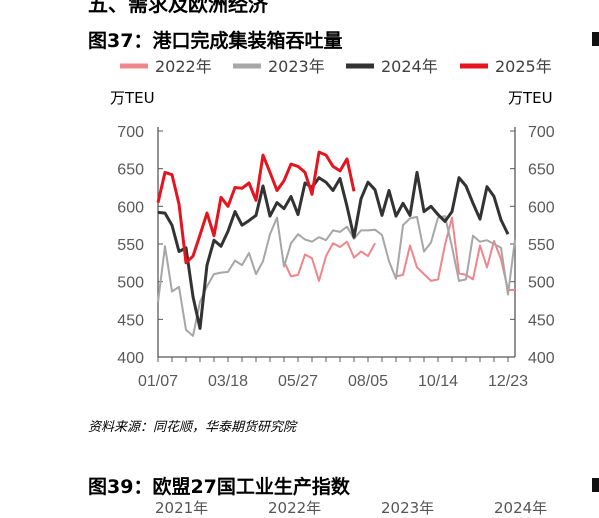 This screenshot has height=518, width=599. I want to click on legend-label: 2022年, so click(183, 66).